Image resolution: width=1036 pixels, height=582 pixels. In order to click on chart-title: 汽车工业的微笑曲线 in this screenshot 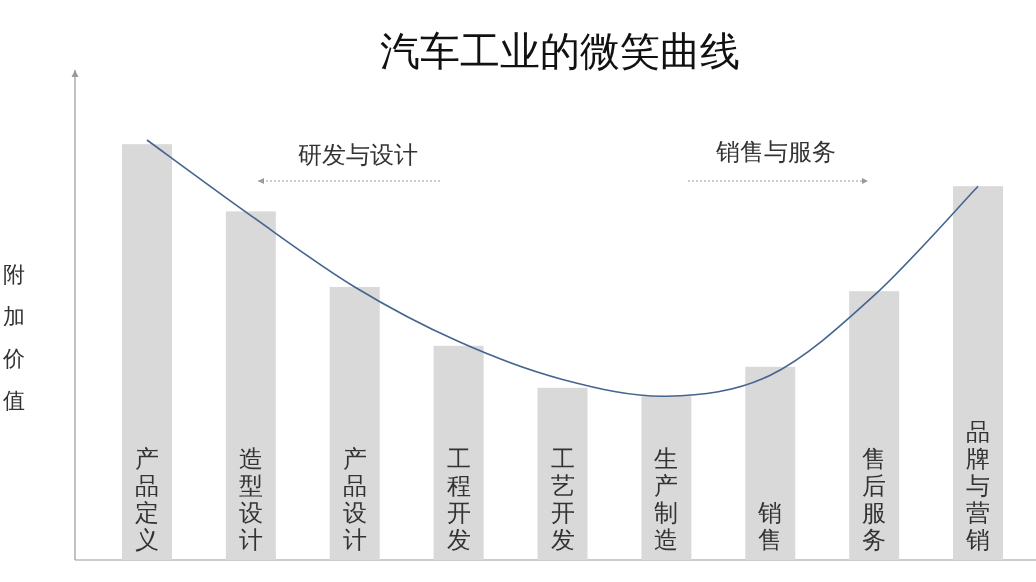, I will do `click(560, 51)`.